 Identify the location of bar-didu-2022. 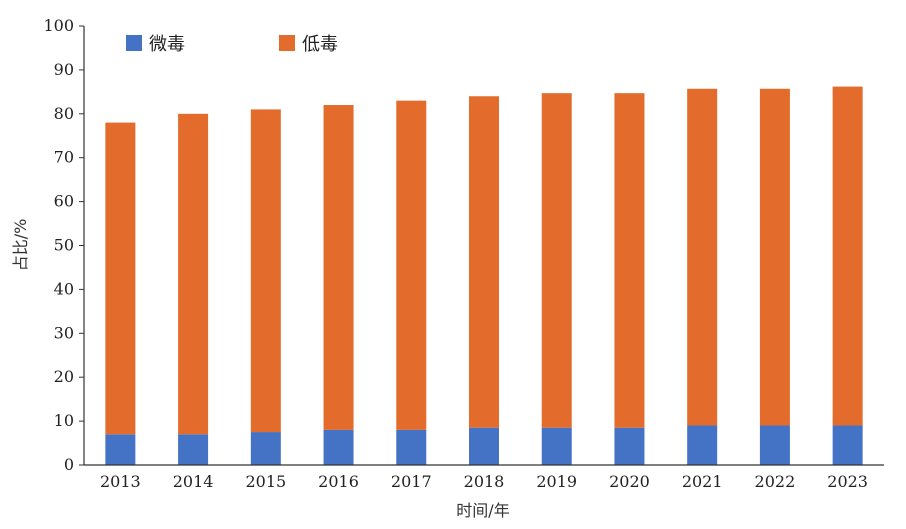
(774, 257).